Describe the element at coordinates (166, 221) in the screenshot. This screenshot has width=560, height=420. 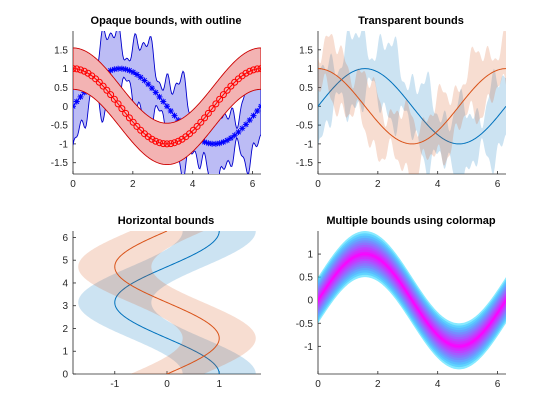
I see `subplot-title: Horizontal bounds` at that location.